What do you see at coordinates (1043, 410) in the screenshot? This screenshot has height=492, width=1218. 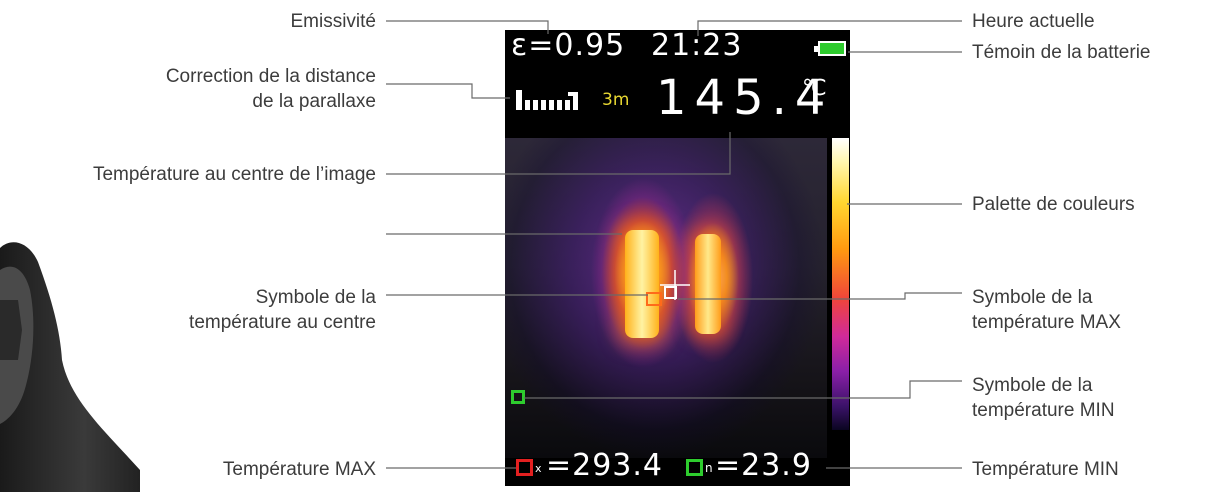 I see `label-min-symbol-line2: température MIN` at bounding box center [1043, 410].